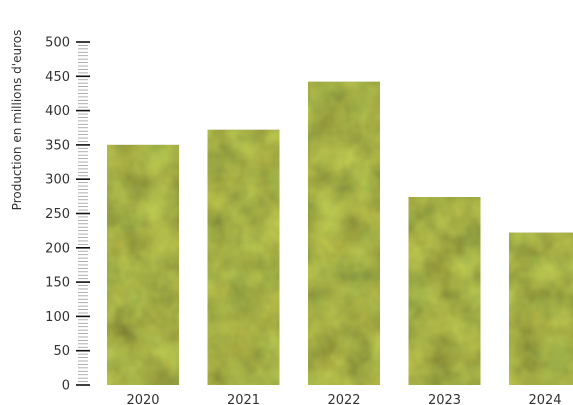 The image size is (573, 405). What do you see at coordinates (57, 145) in the screenshot?
I see `y-tick-label: 350` at bounding box center [57, 145].